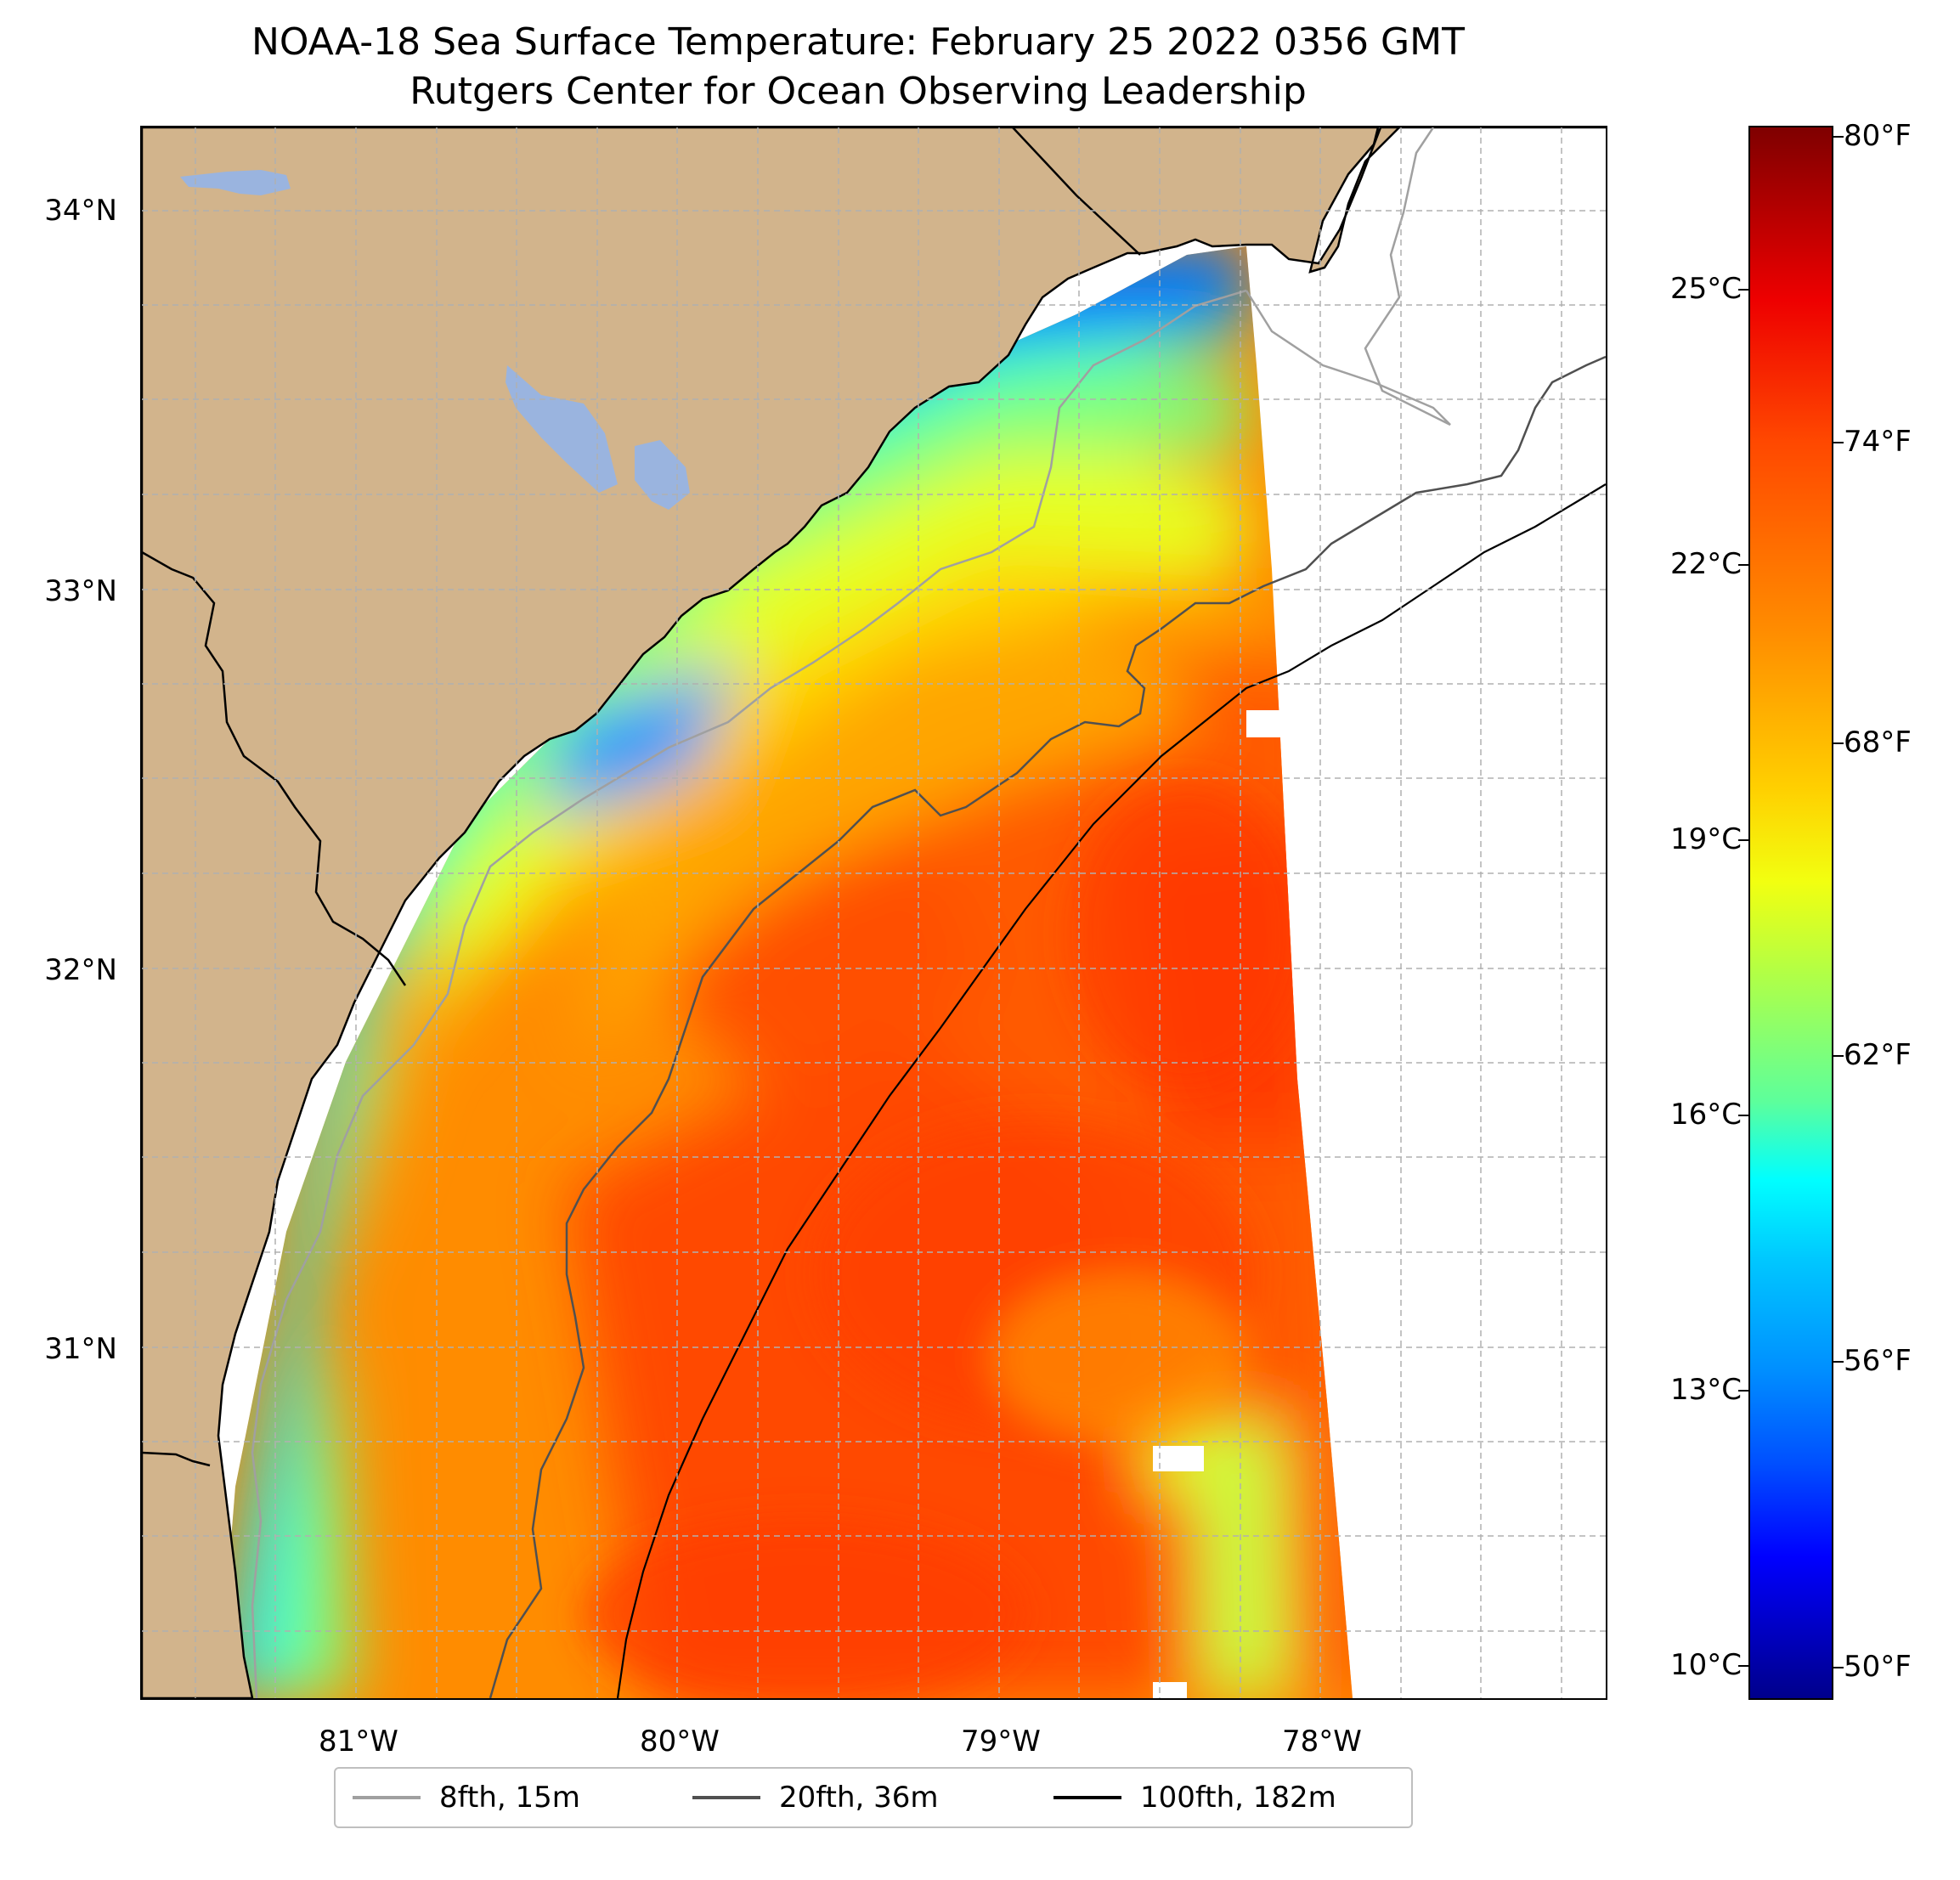 This screenshot has width=1960, height=1880. Describe the element at coordinates (80, 970) in the screenshot. I see `lat-label: 32°N` at that location.